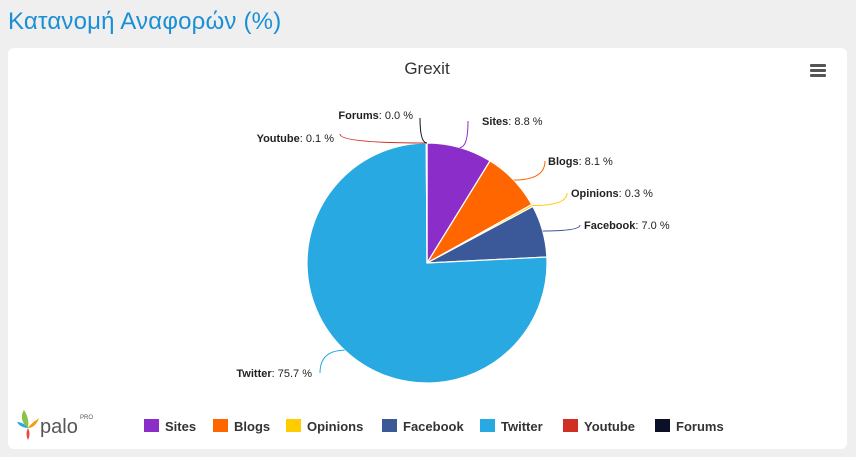 This screenshot has width=856, height=457. What do you see at coordinates (580, 162) in the screenshot?
I see `data-label-blogs: Blogs: 8.1 %` at bounding box center [580, 162].